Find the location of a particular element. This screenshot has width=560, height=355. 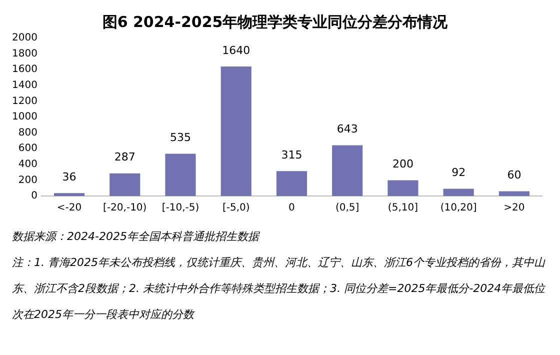

y-tick-label: 0 is located at coordinates (34, 196).